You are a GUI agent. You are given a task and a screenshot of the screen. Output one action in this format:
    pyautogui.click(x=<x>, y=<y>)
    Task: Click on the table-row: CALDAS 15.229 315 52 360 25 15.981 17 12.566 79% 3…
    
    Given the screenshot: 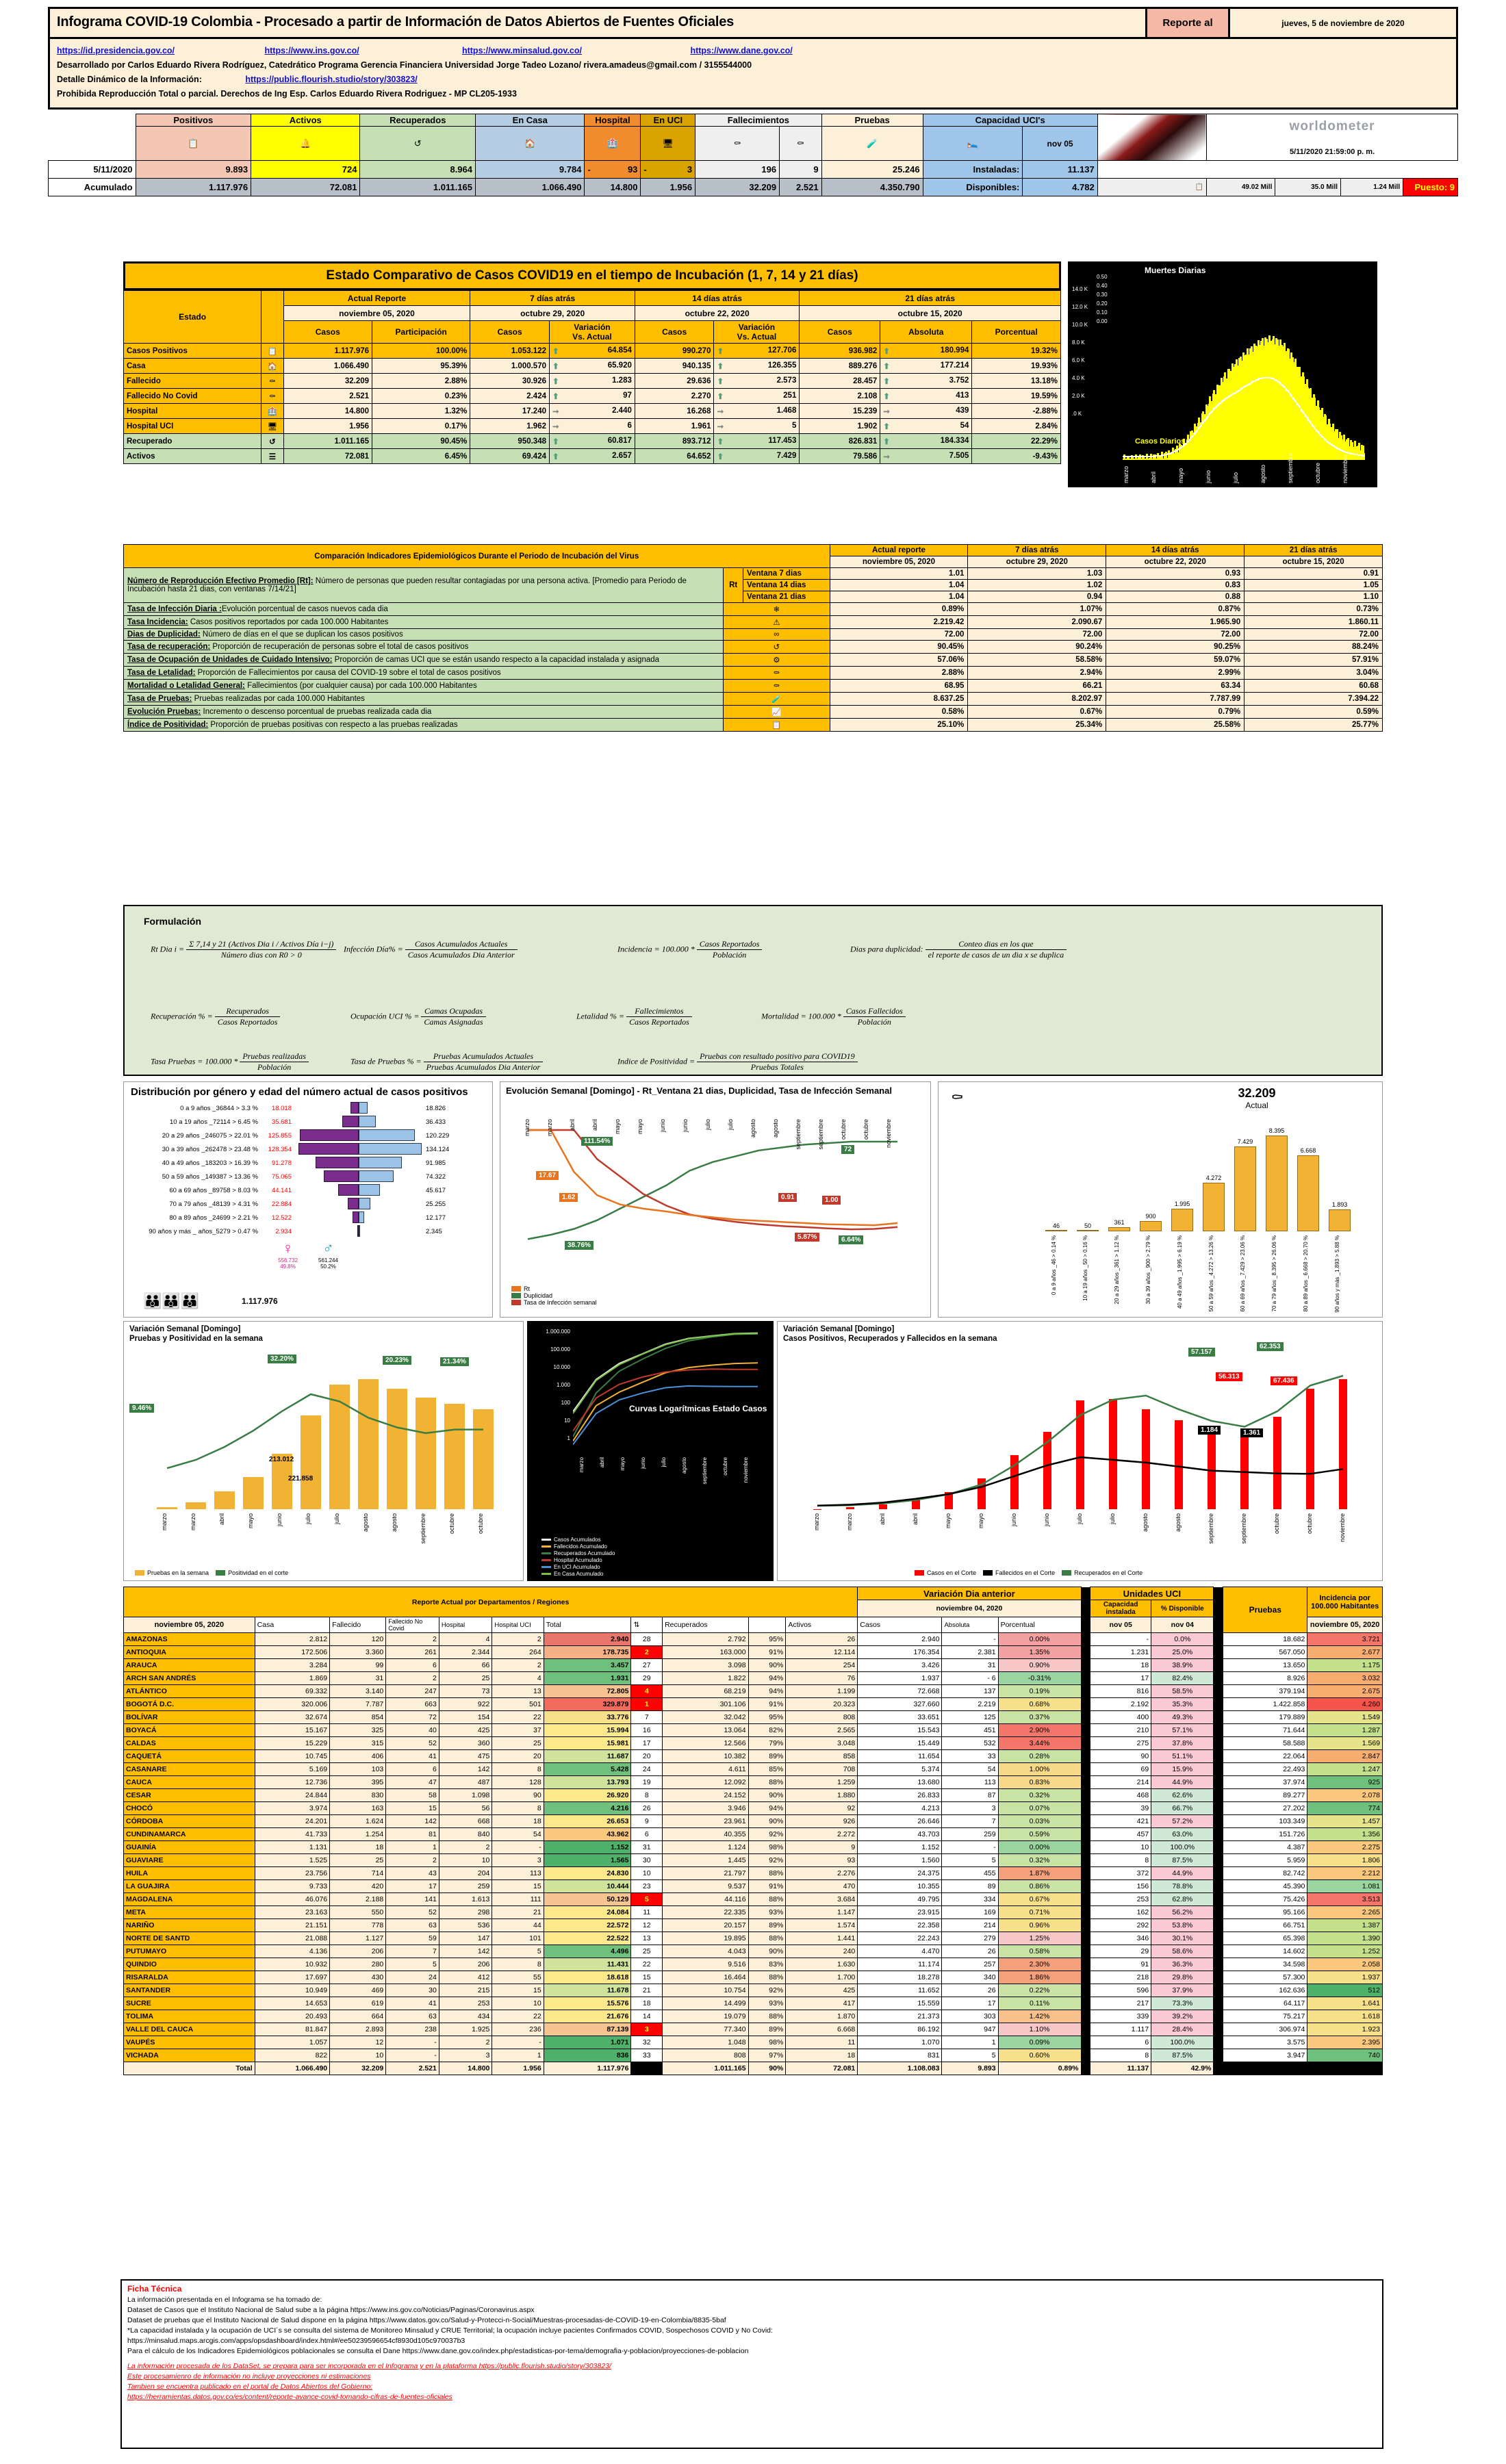 What is the action you would take?
    pyautogui.click(x=753, y=1743)
    